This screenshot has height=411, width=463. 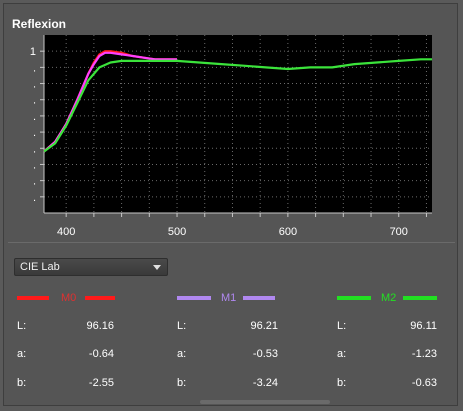 What do you see at coordinates (354, 298) in the screenshot?
I see `legend-m2-swatch-left` at bounding box center [354, 298].